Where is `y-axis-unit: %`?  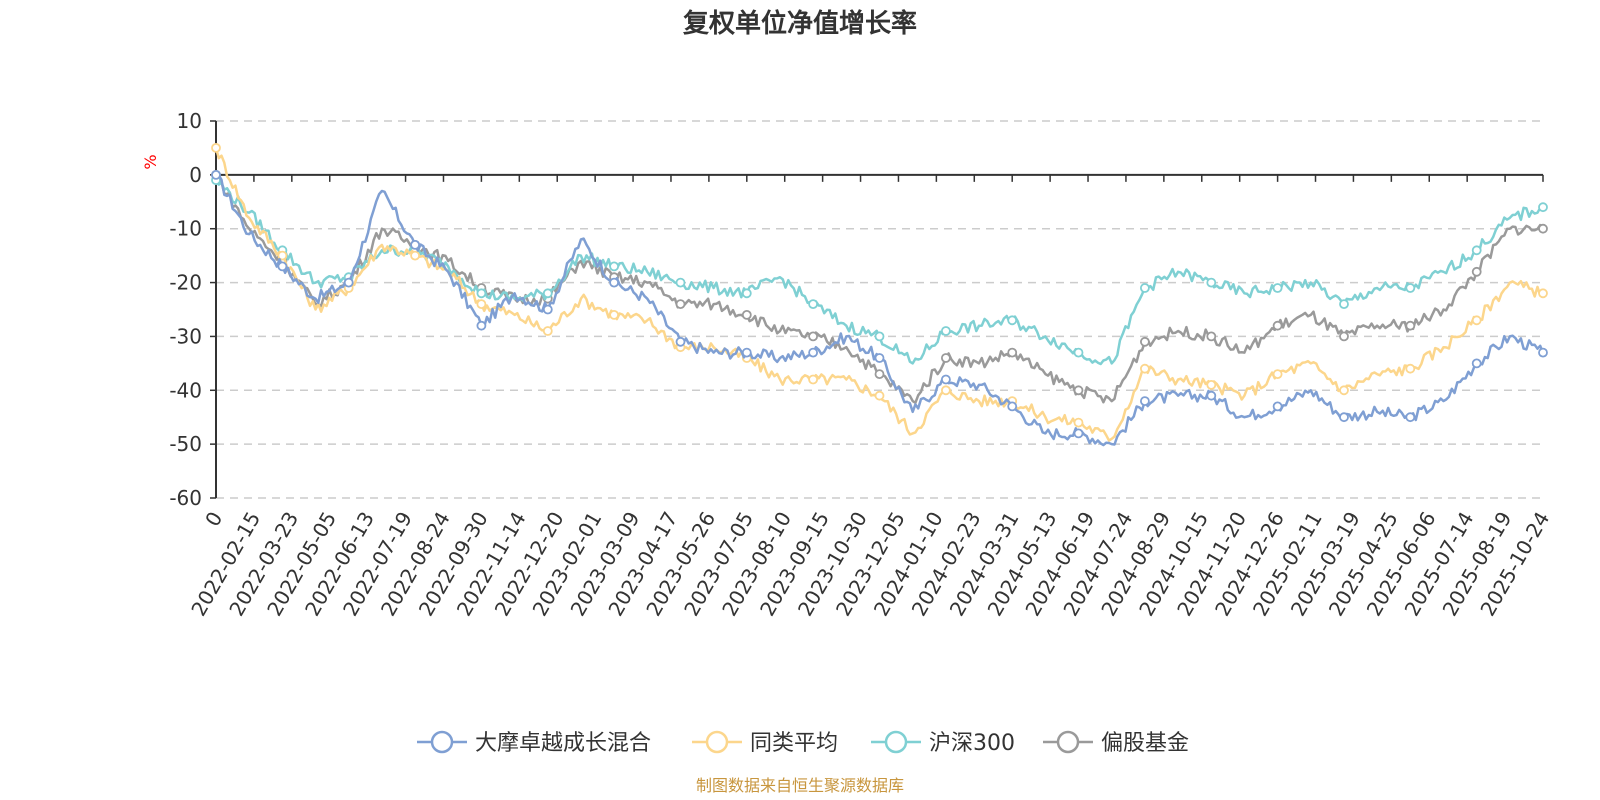
y-axis-unit: % is located at coordinates (150, 161).